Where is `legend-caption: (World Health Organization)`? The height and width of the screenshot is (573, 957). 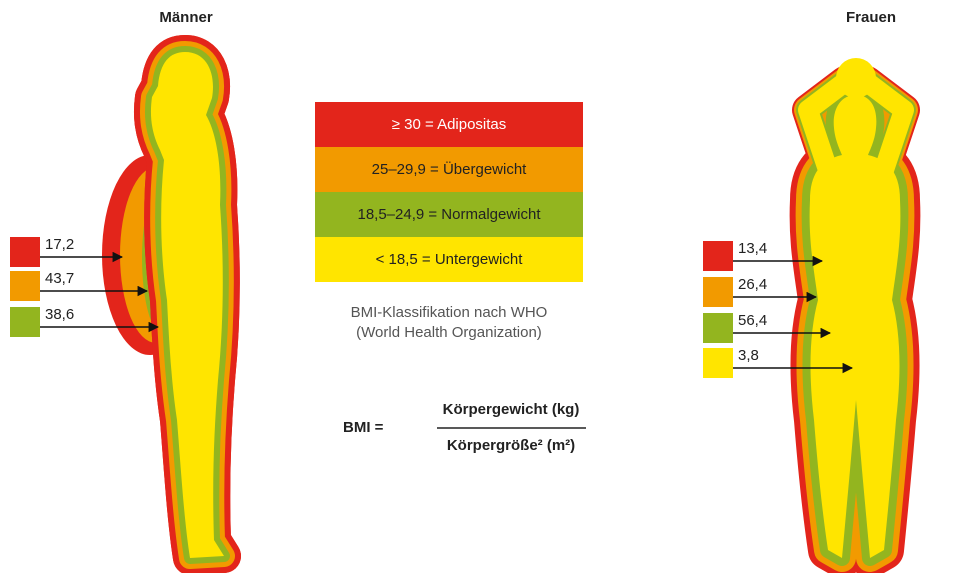
legend-caption: (World Health Organization) is located at coordinates (449, 332).